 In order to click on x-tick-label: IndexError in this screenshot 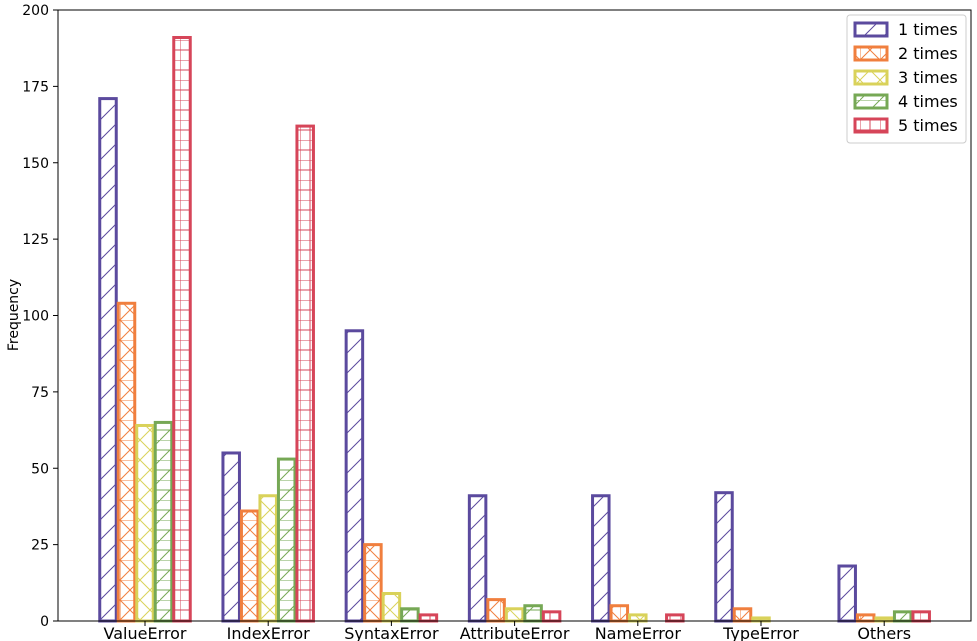, I will do `click(268, 632)`.